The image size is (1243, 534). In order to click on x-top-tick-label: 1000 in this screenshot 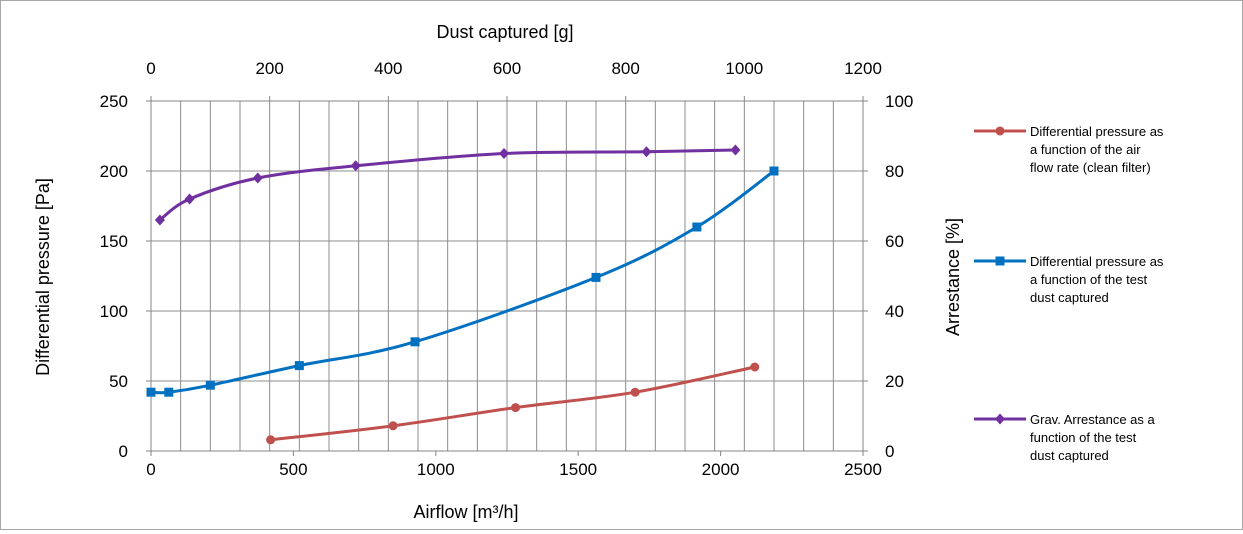, I will do `click(744, 68)`.